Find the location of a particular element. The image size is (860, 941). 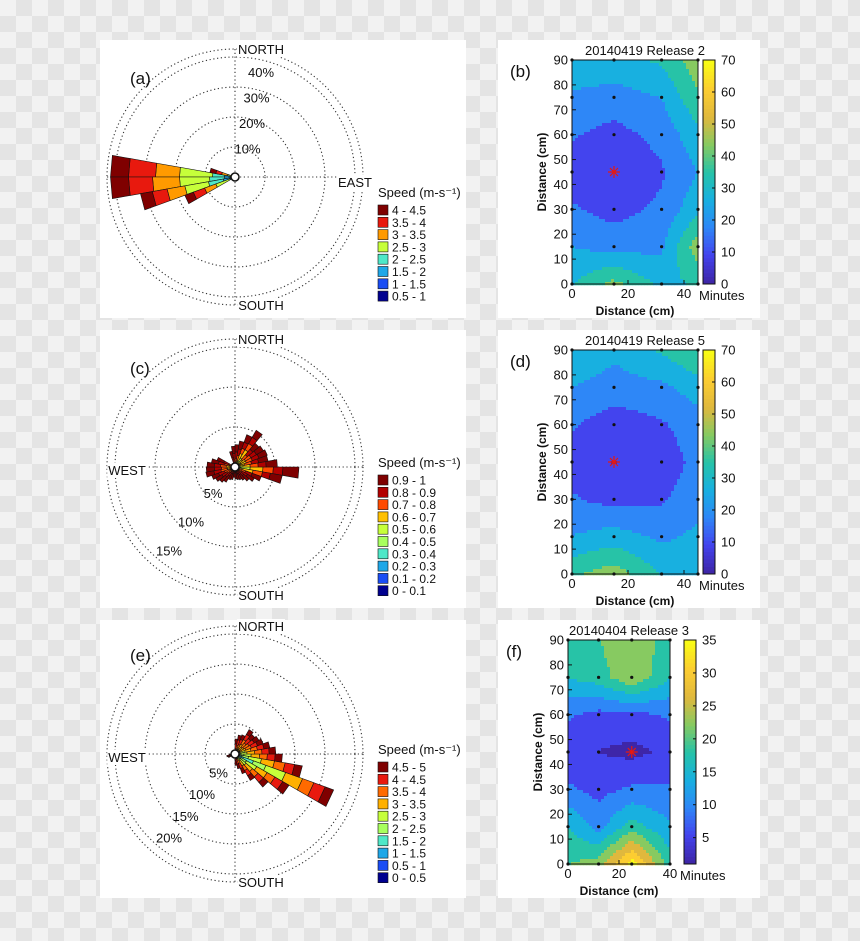

ring-label: 30% is located at coordinates (256, 98).